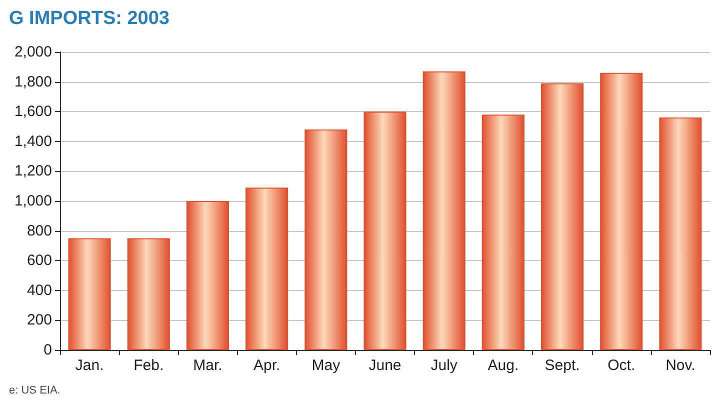 Image resolution: width=720 pixels, height=405 pixels. What do you see at coordinates (39, 231) in the screenshot?
I see `y-tick-label: 800` at bounding box center [39, 231].